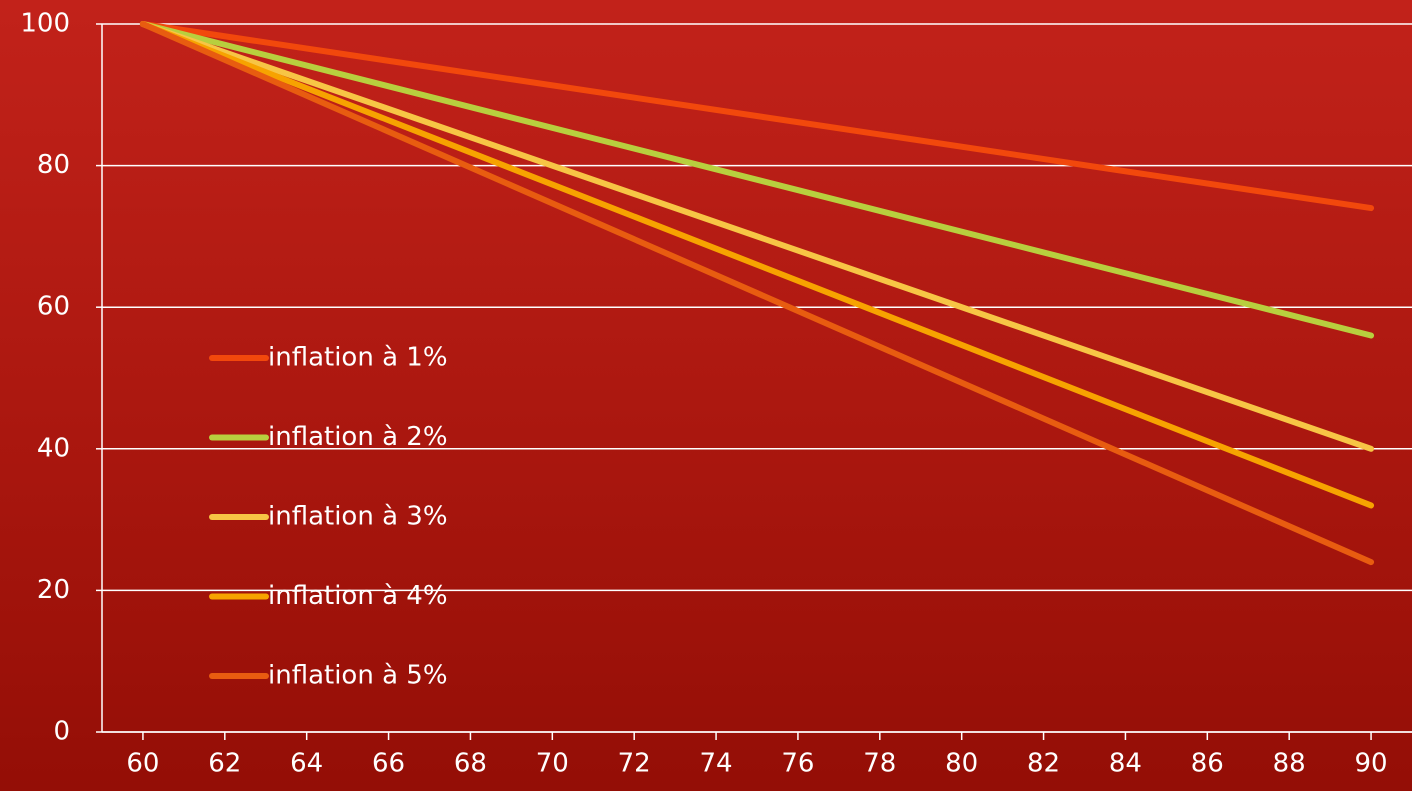 The height and width of the screenshot is (791, 1412). What do you see at coordinates (142, 764) in the screenshot?
I see `x-tick-label: 60` at bounding box center [142, 764].